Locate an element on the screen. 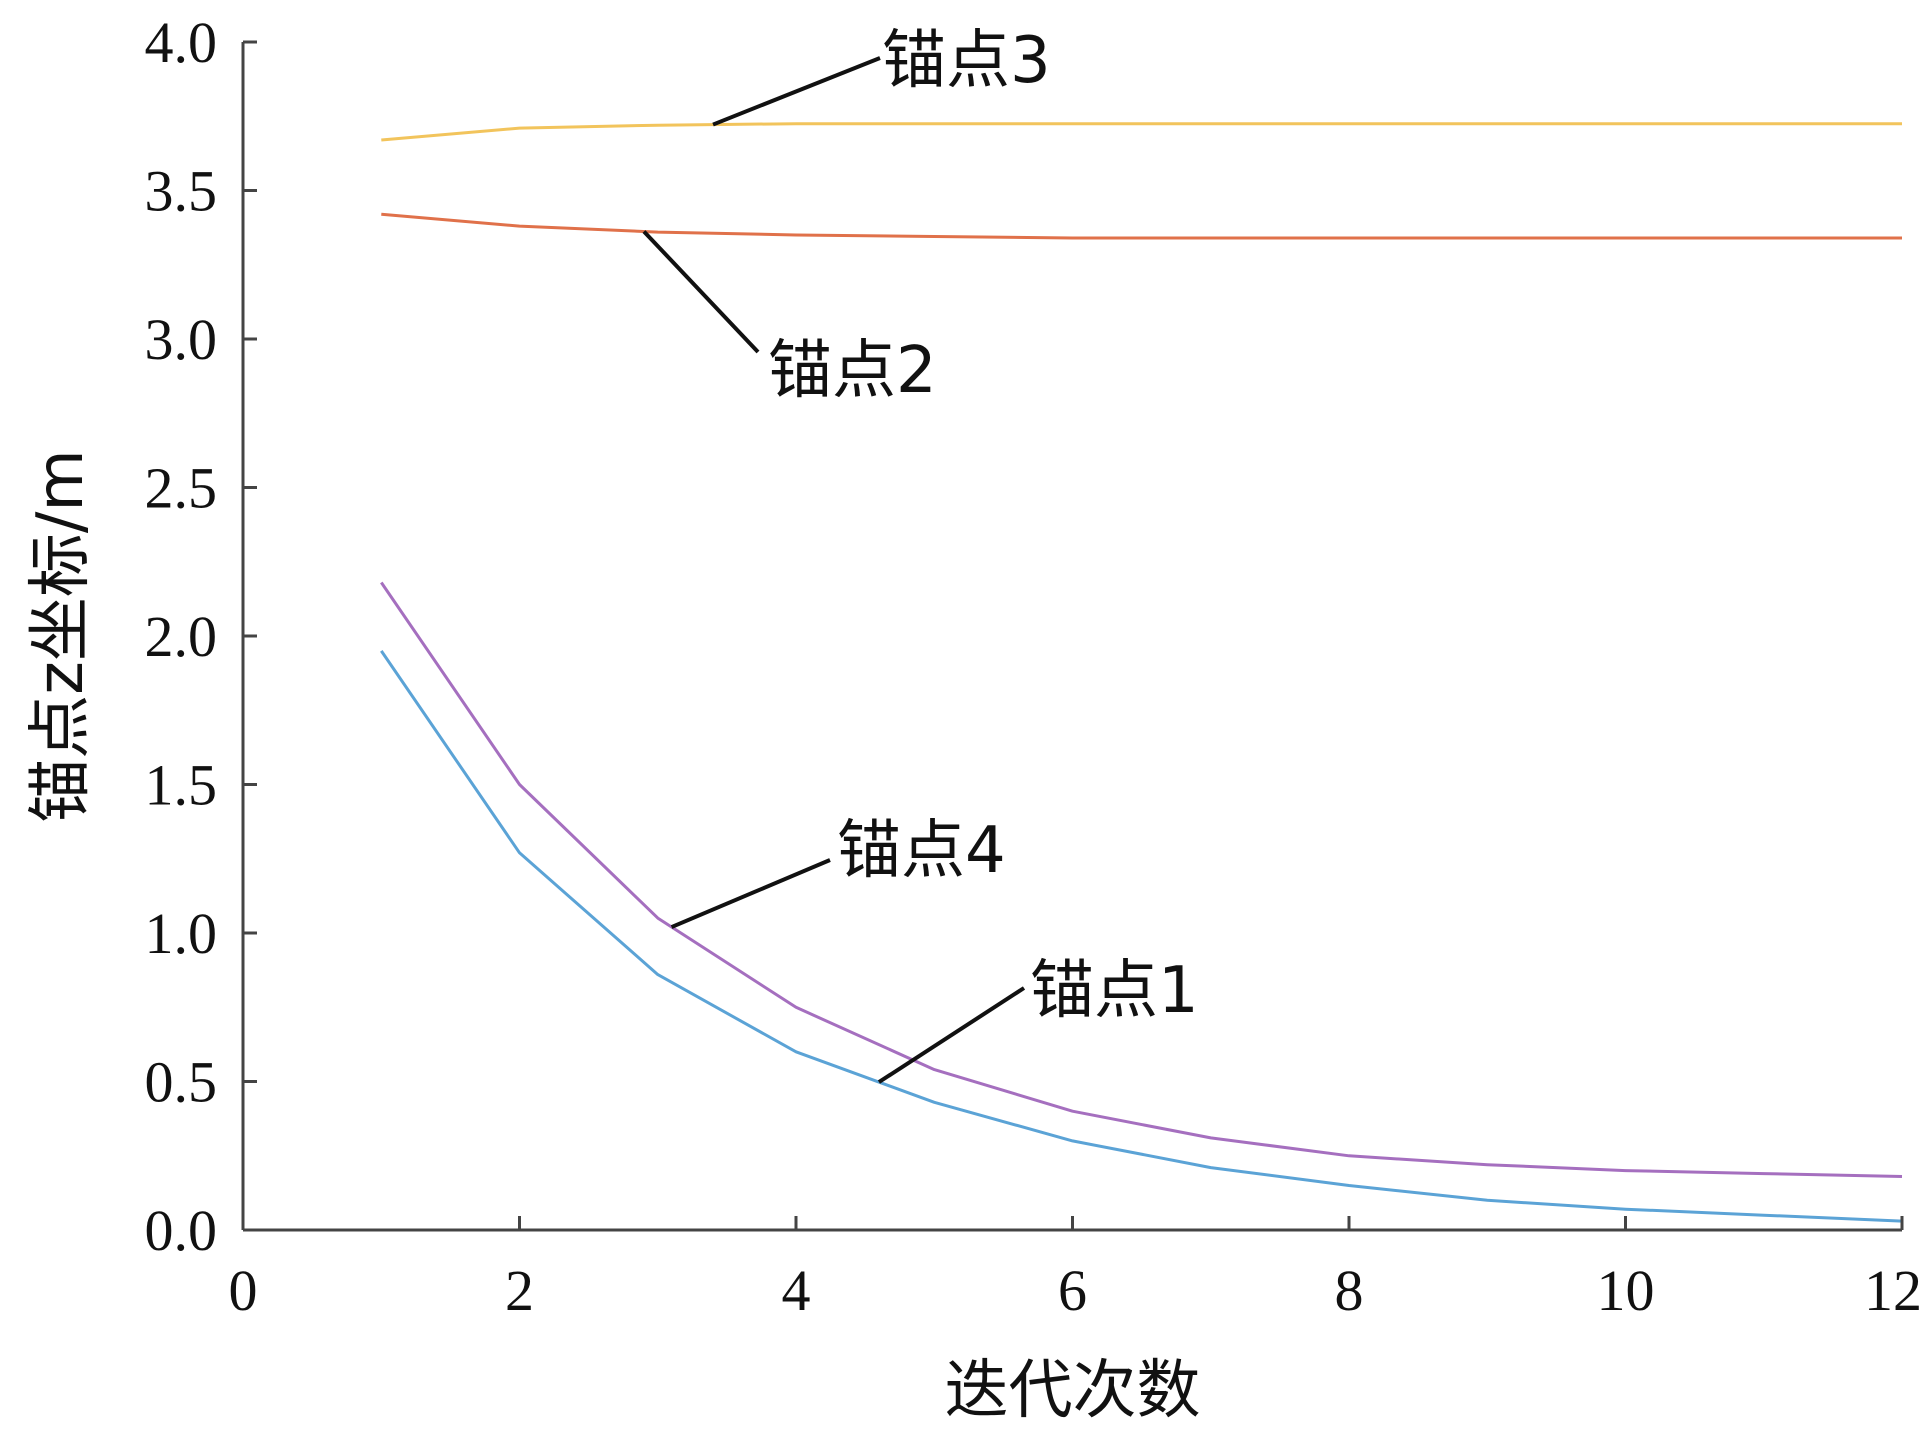  x-tick-label: 12 is located at coordinates (1893, 1290).